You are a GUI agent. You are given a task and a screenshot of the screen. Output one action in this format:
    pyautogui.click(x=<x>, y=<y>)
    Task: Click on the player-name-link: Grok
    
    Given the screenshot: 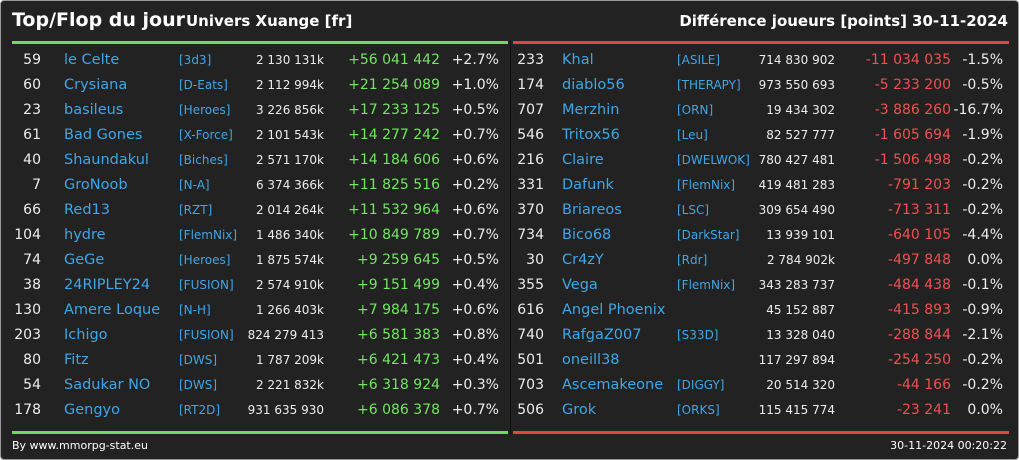 What is the action you would take?
    pyautogui.click(x=579, y=410)
    